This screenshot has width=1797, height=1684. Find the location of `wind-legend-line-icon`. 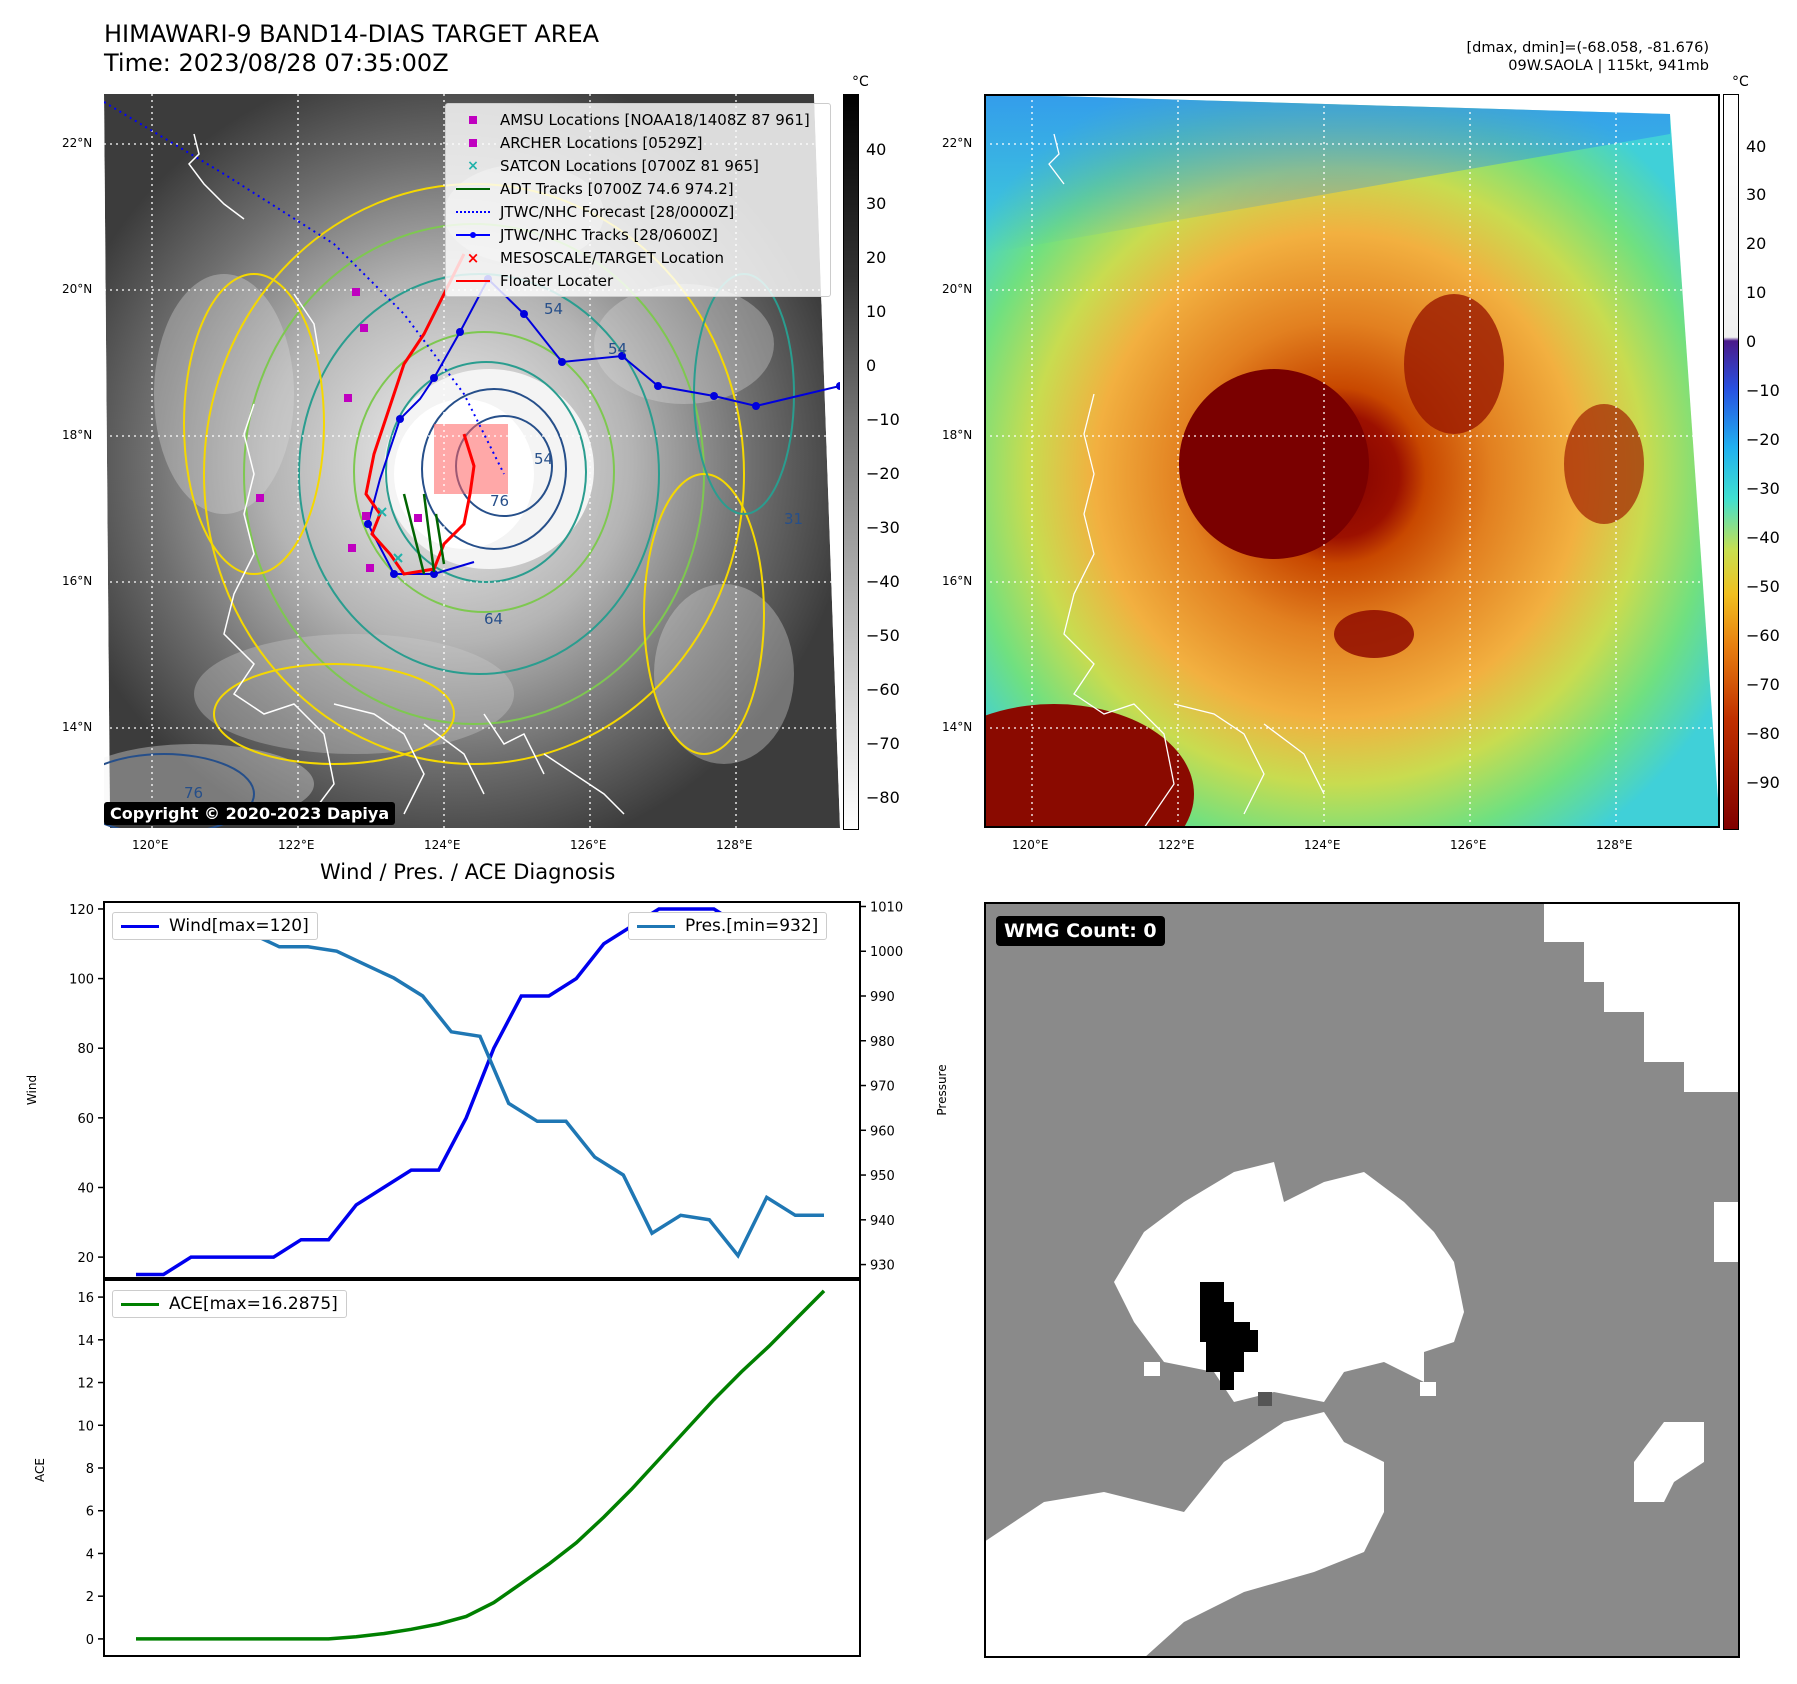

wind-legend-line-icon is located at coordinates (140, 926).